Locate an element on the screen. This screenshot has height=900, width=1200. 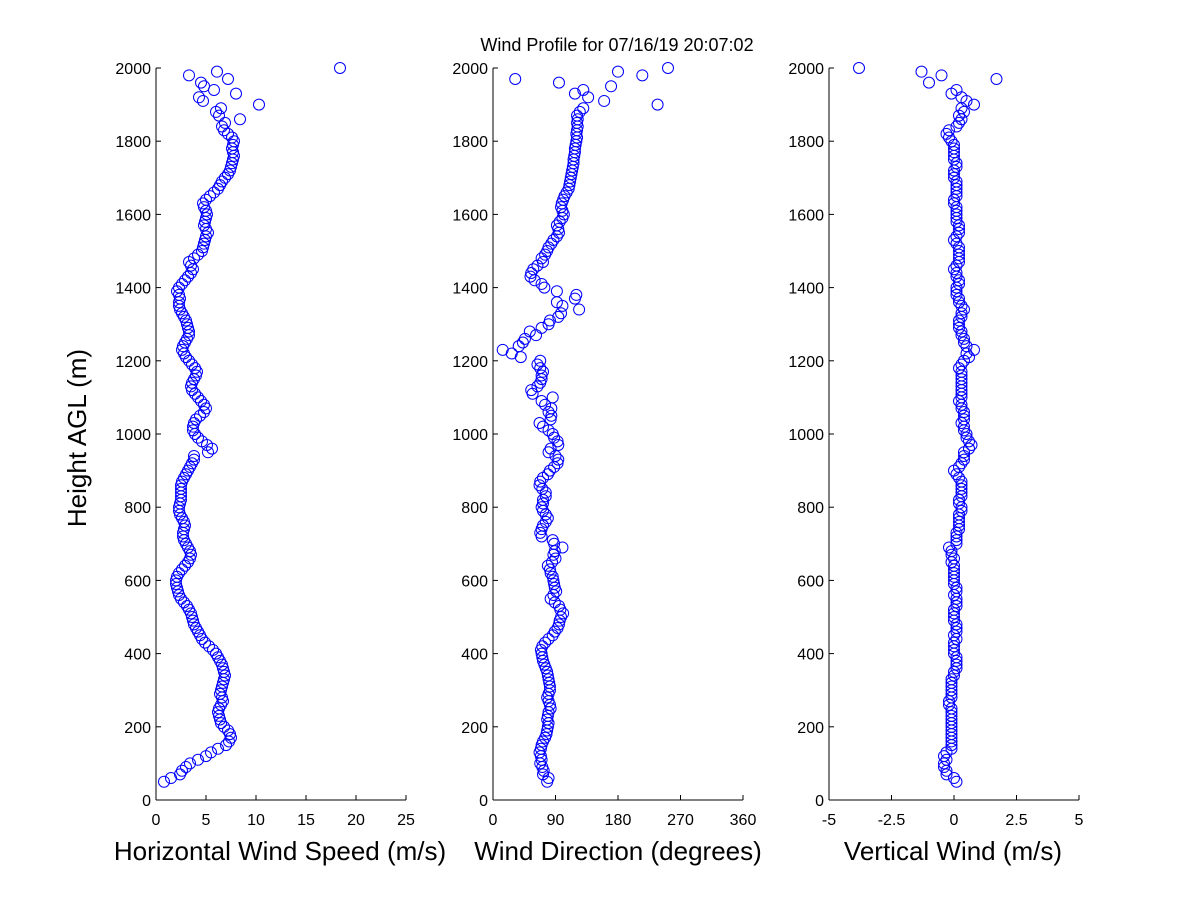
y-tick-label: 600 is located at coordinates (137, 581).